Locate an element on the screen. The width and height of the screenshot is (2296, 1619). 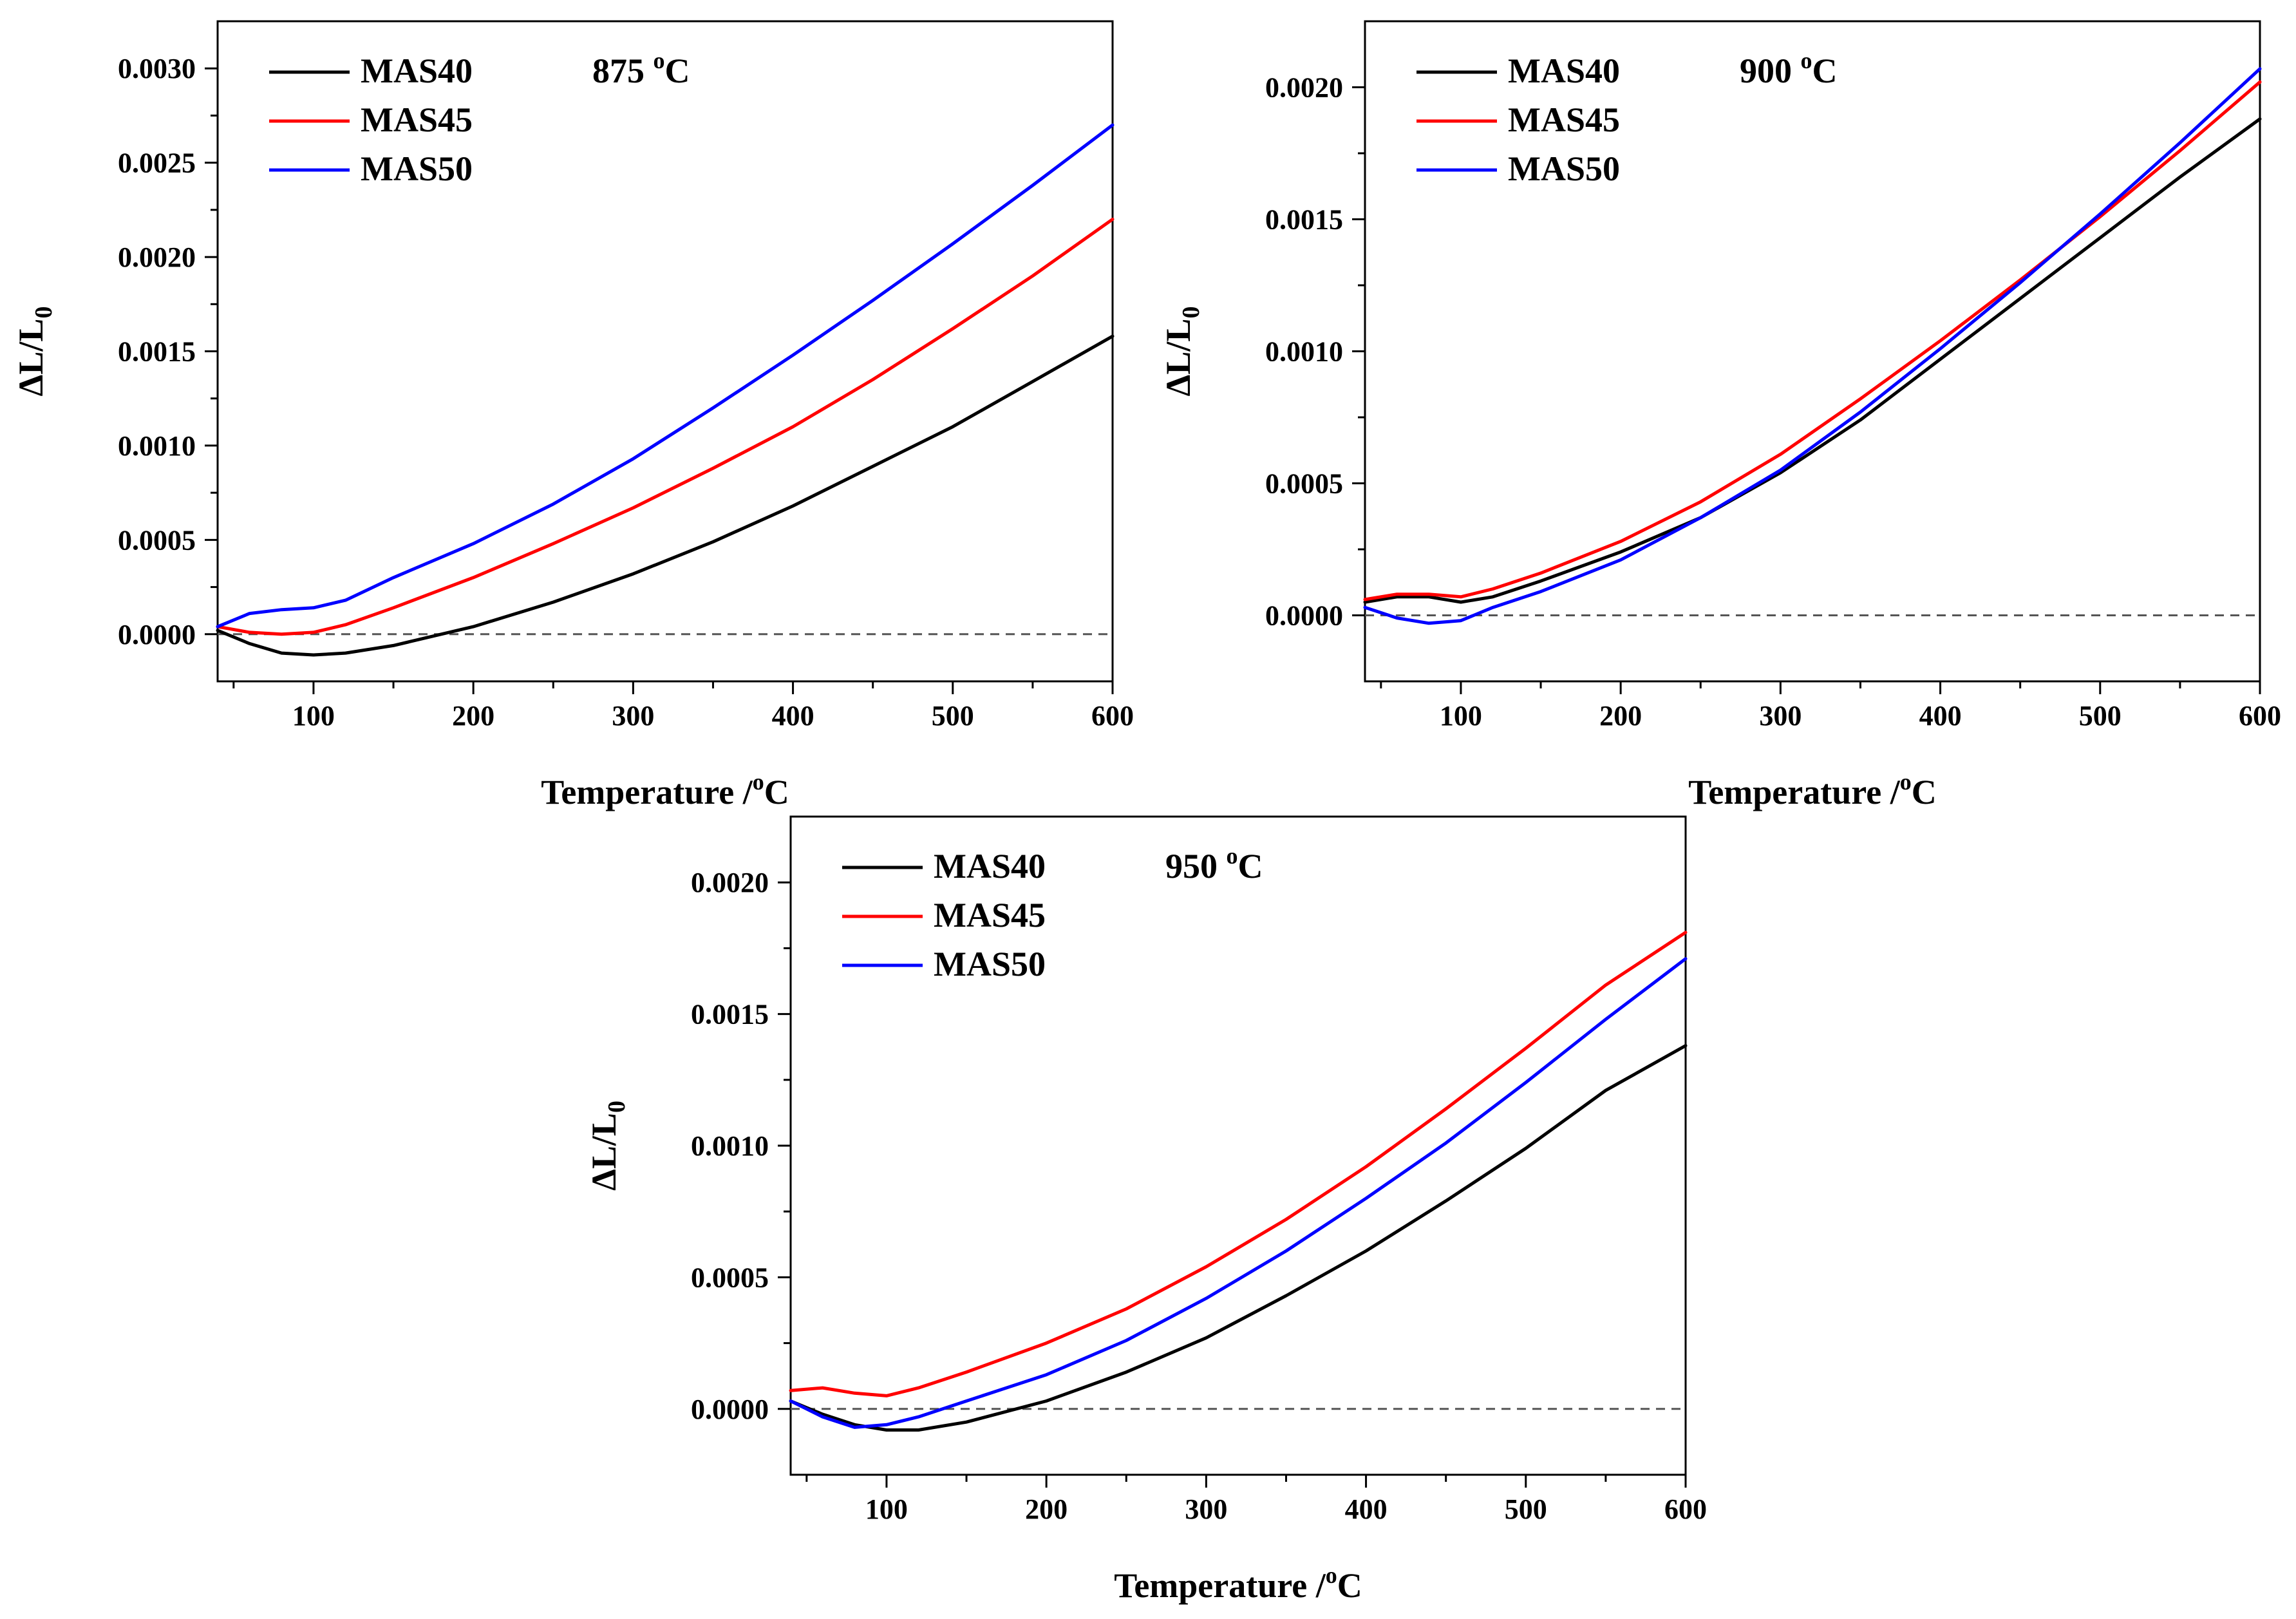
y-tick-label: 0.0030 is located at coordinates (157, 68).